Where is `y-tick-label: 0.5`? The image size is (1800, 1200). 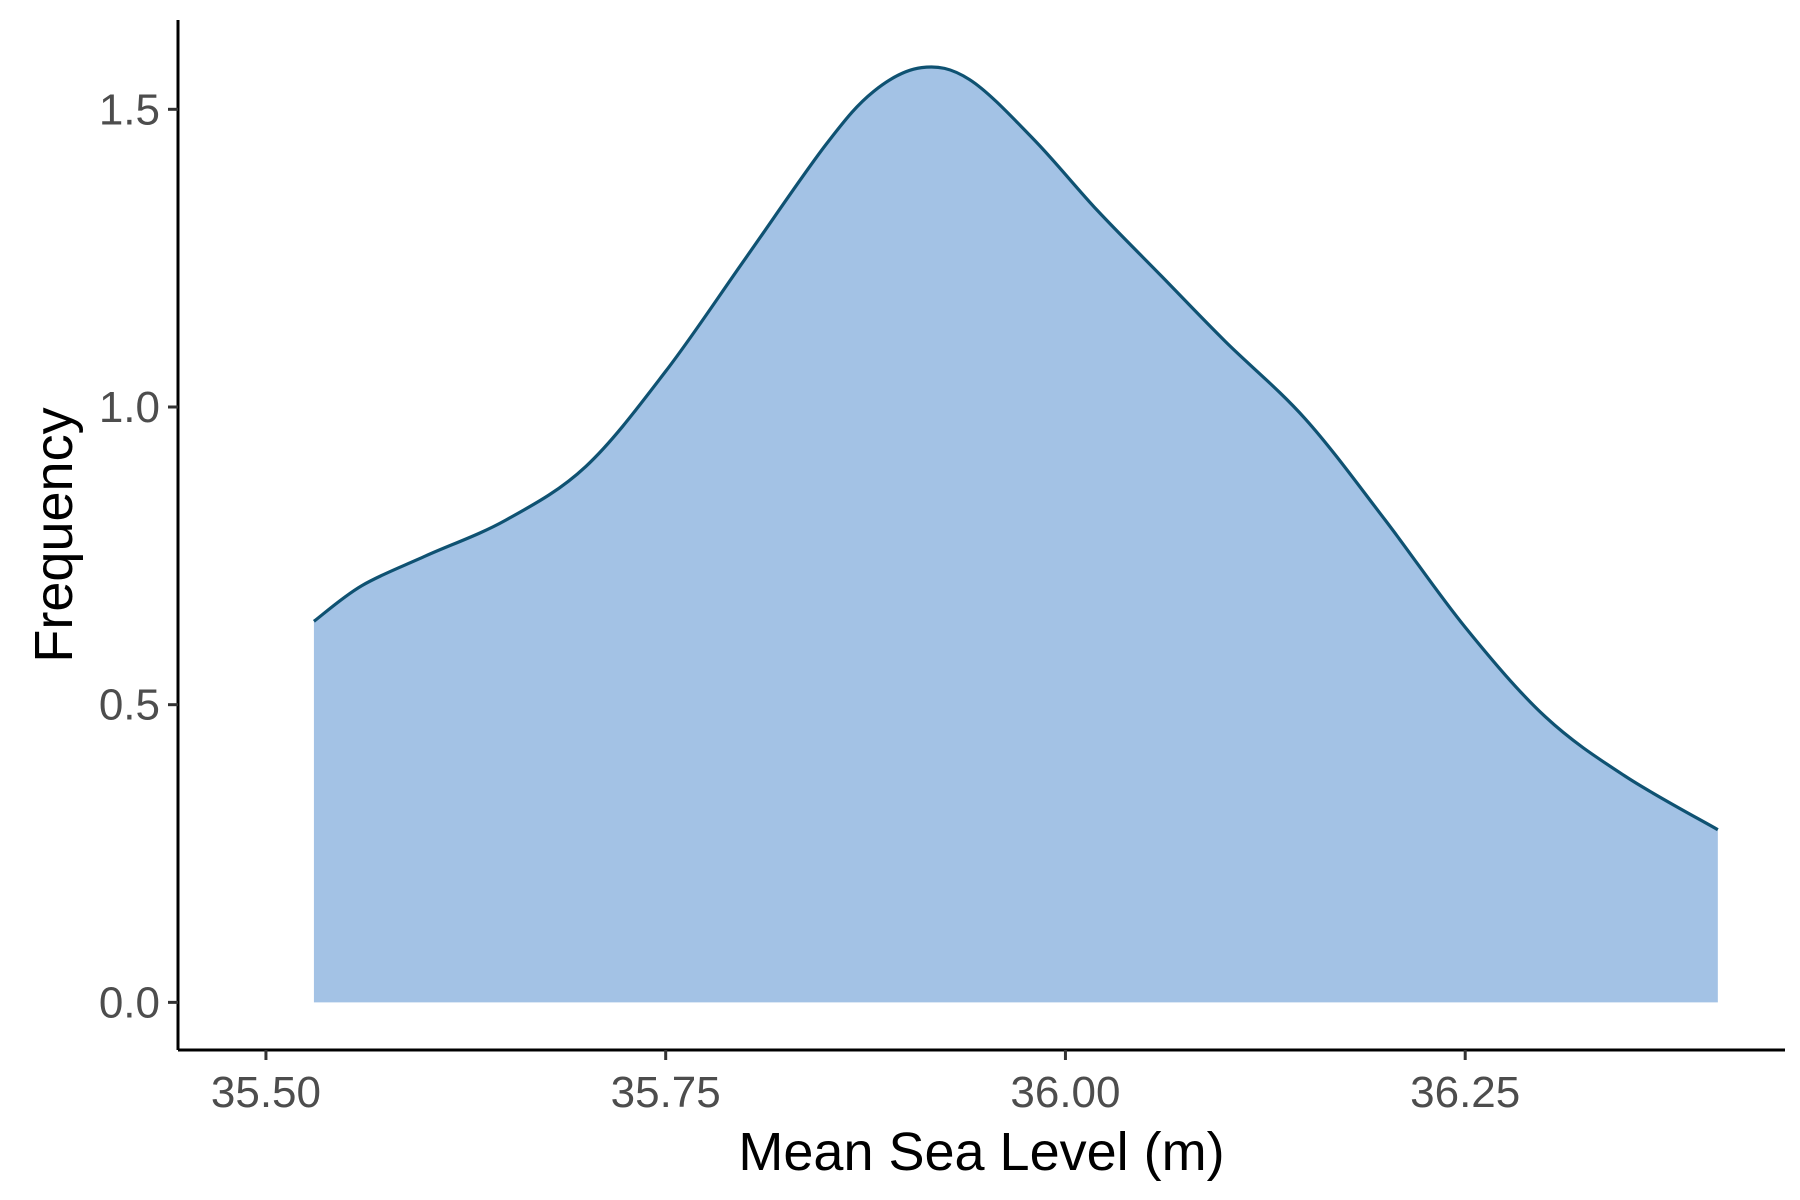 y-tick-label: 0.5 is located at coordinates (129, 705).